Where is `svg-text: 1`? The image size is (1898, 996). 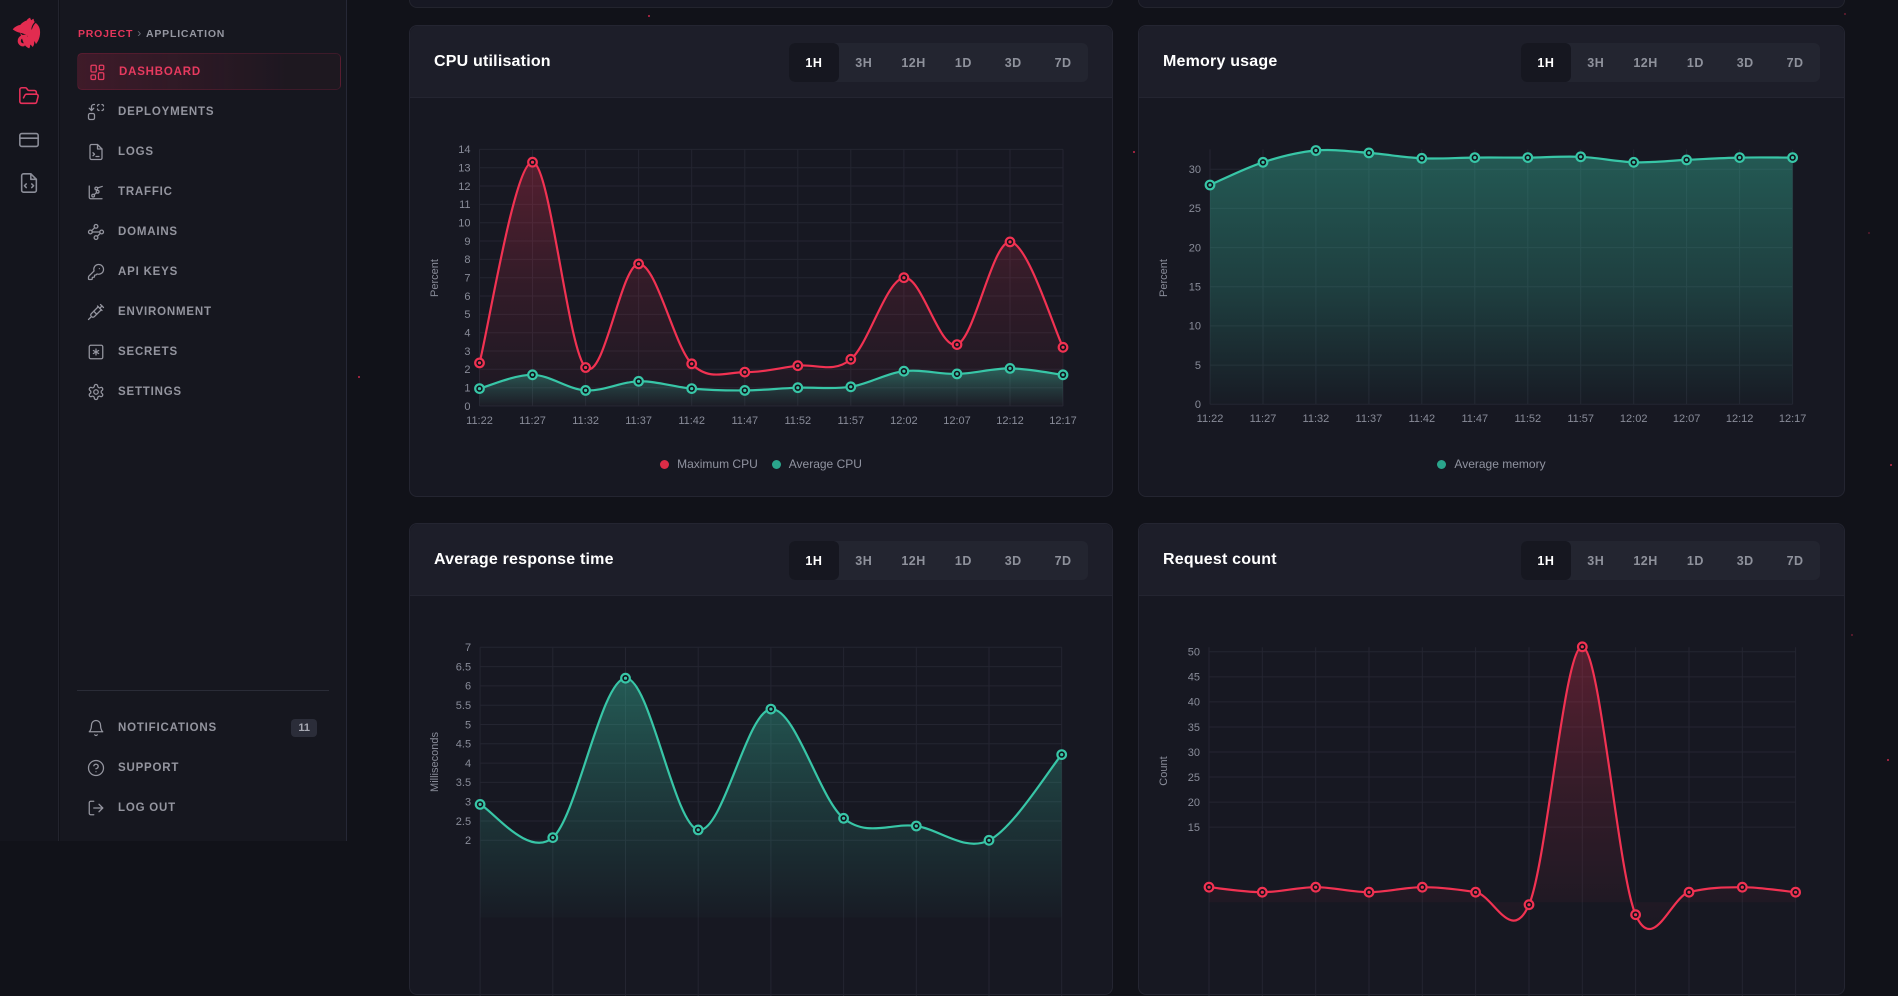
svg-text: 1 is located at coordinates (467, 389).